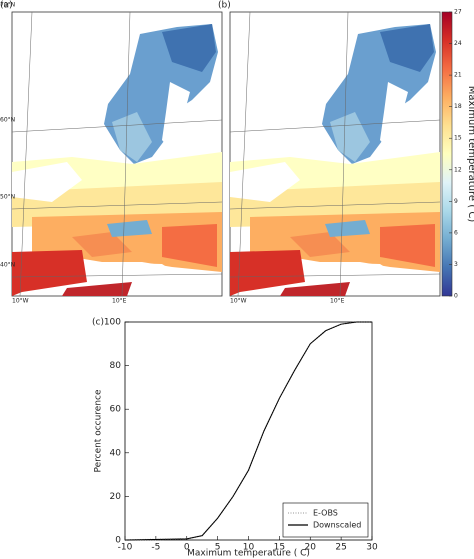  I want to click on colorbar-tick-label: 27, so click(458, 12).